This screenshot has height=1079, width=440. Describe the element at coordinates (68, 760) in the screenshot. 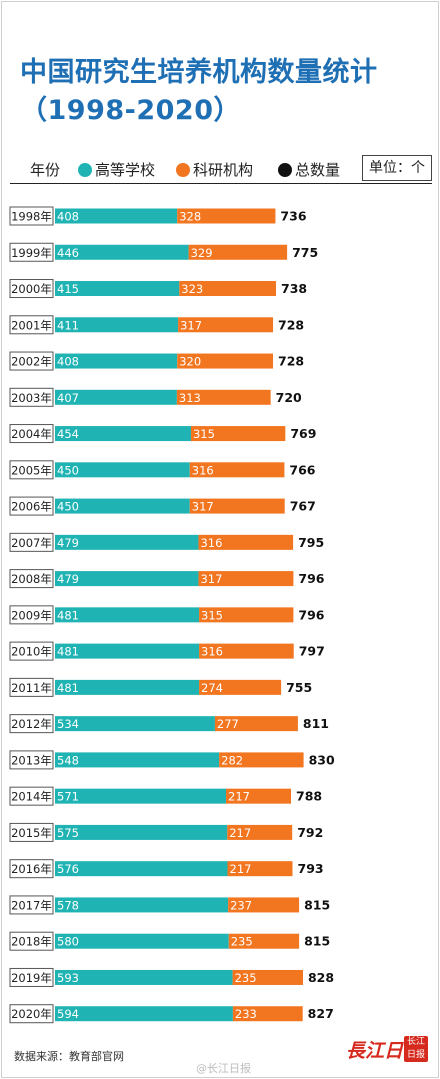

I see `data-label-universities: 548` at that location.